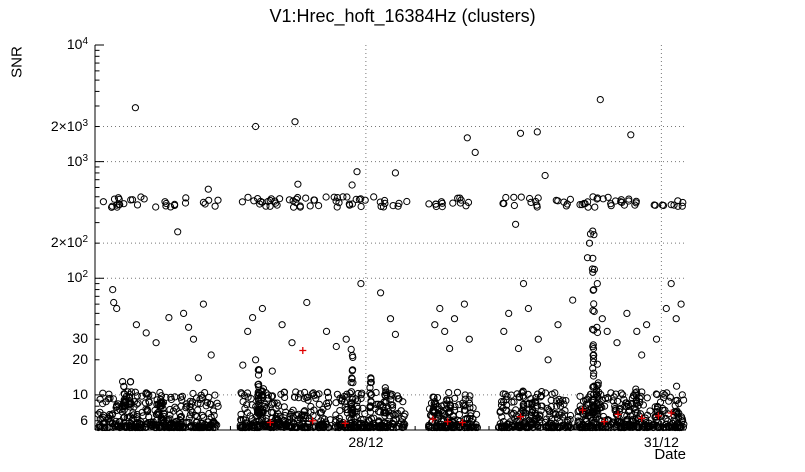 This screenshot has width=805, height=472. I want to click on markers-flagged, so click(470, 387).